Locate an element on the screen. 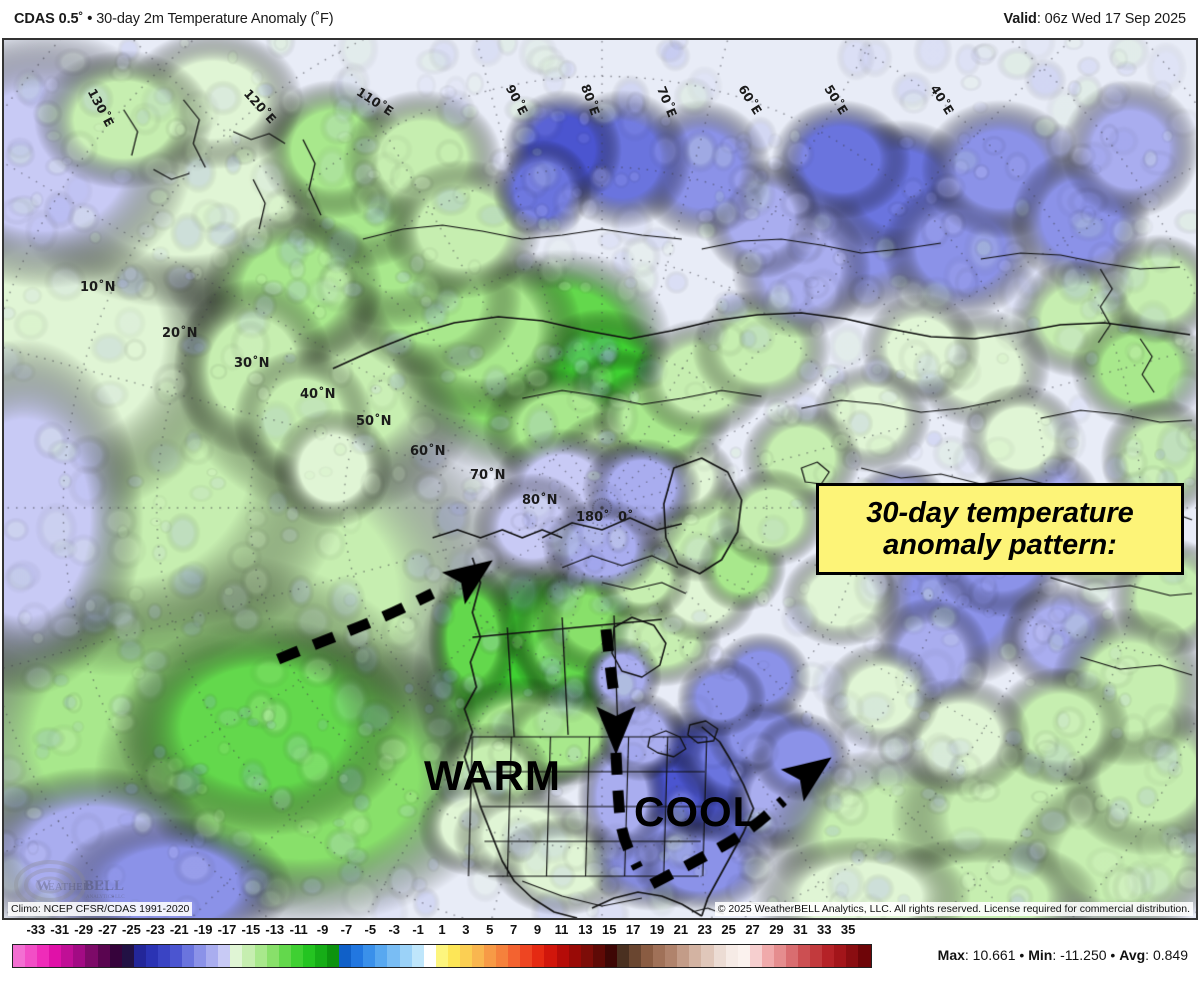 Image resolution: width=1200 pixels, height=985 pixels. colorbar-tick: -7 is located at coordinates (346, 929).